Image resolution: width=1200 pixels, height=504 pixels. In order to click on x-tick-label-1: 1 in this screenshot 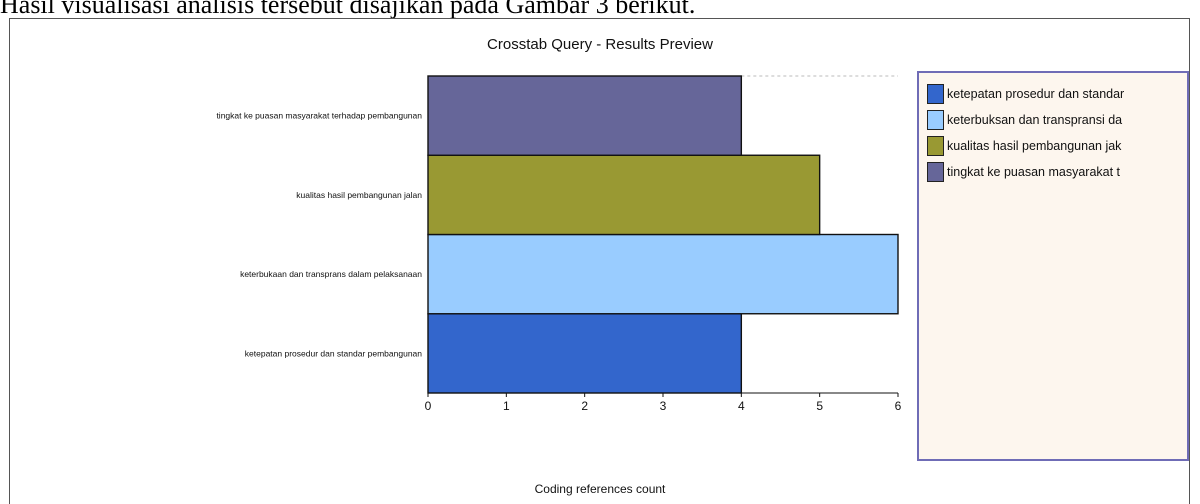, I will do `click(506, 406)`.